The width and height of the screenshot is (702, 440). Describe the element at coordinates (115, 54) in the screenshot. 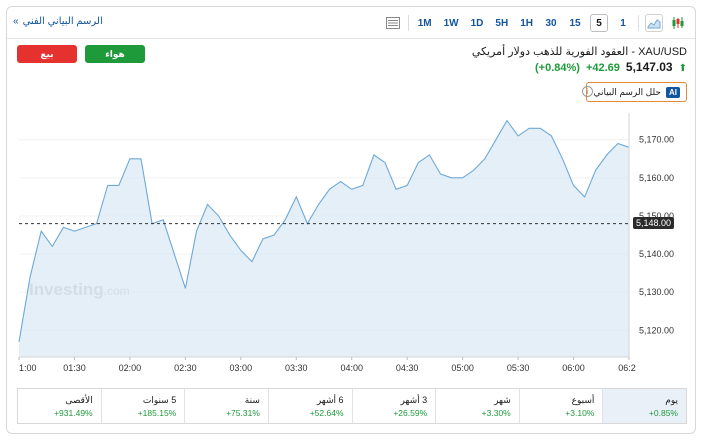

I see `buy-button: هواء` at that location.